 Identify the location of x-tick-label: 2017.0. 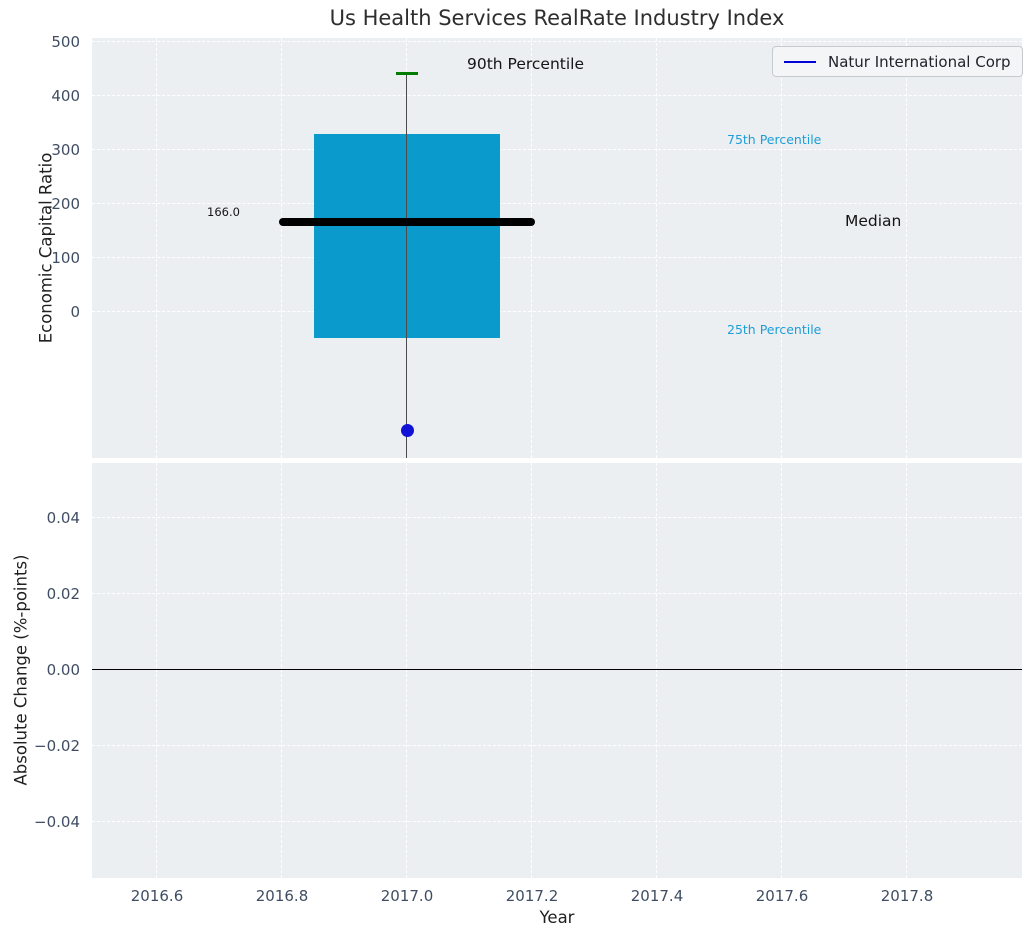
(407, 896).